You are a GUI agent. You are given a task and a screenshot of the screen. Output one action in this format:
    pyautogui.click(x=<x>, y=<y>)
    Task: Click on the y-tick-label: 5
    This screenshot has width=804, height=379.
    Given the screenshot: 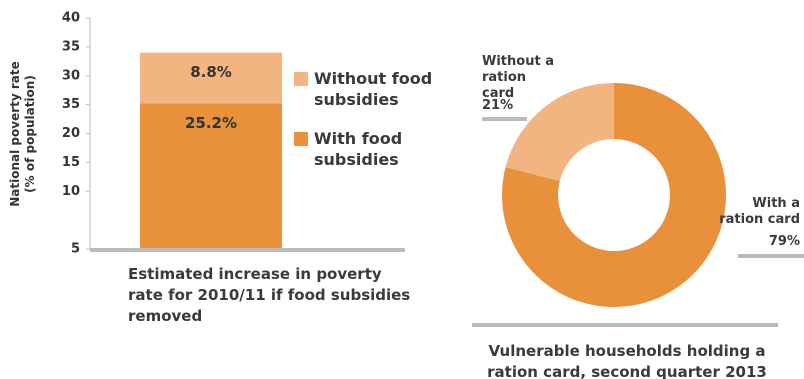 What is the action you would take?
    pyautogui.click(x=75, y=249)
    